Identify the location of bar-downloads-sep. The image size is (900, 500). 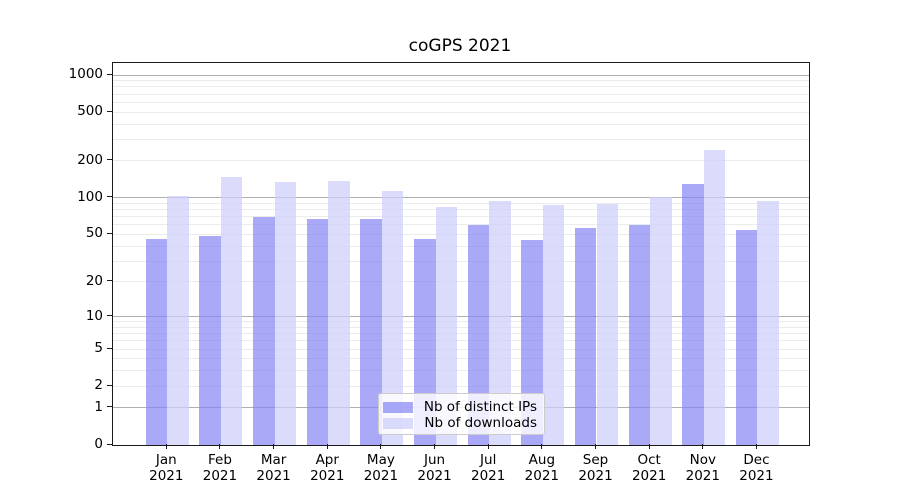
(607, 324).